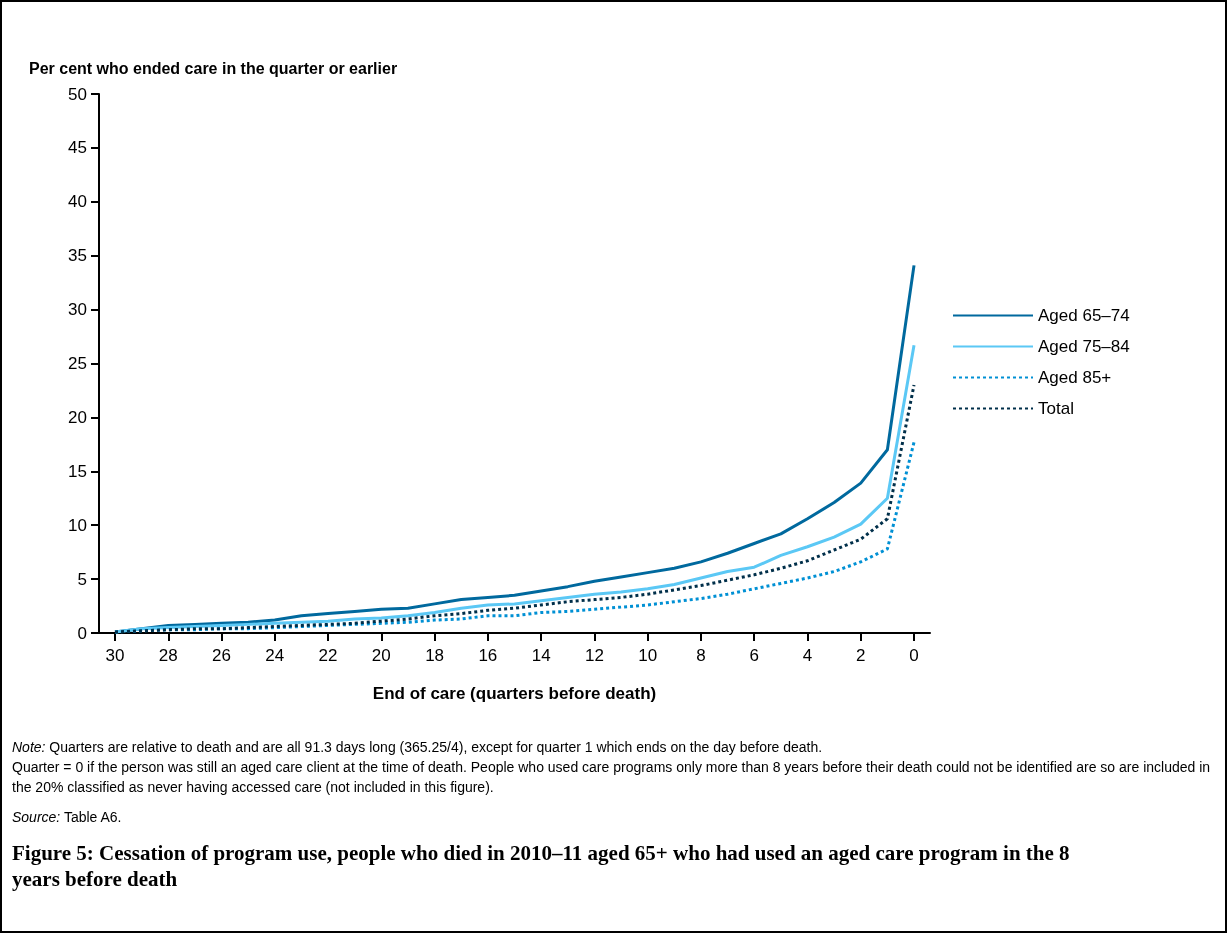 The image size is (1227, 933). What do you see at coordinates (77, 471) in the screenshot?
I see `y-tick-label: 15` at bounding box center [77, 471].